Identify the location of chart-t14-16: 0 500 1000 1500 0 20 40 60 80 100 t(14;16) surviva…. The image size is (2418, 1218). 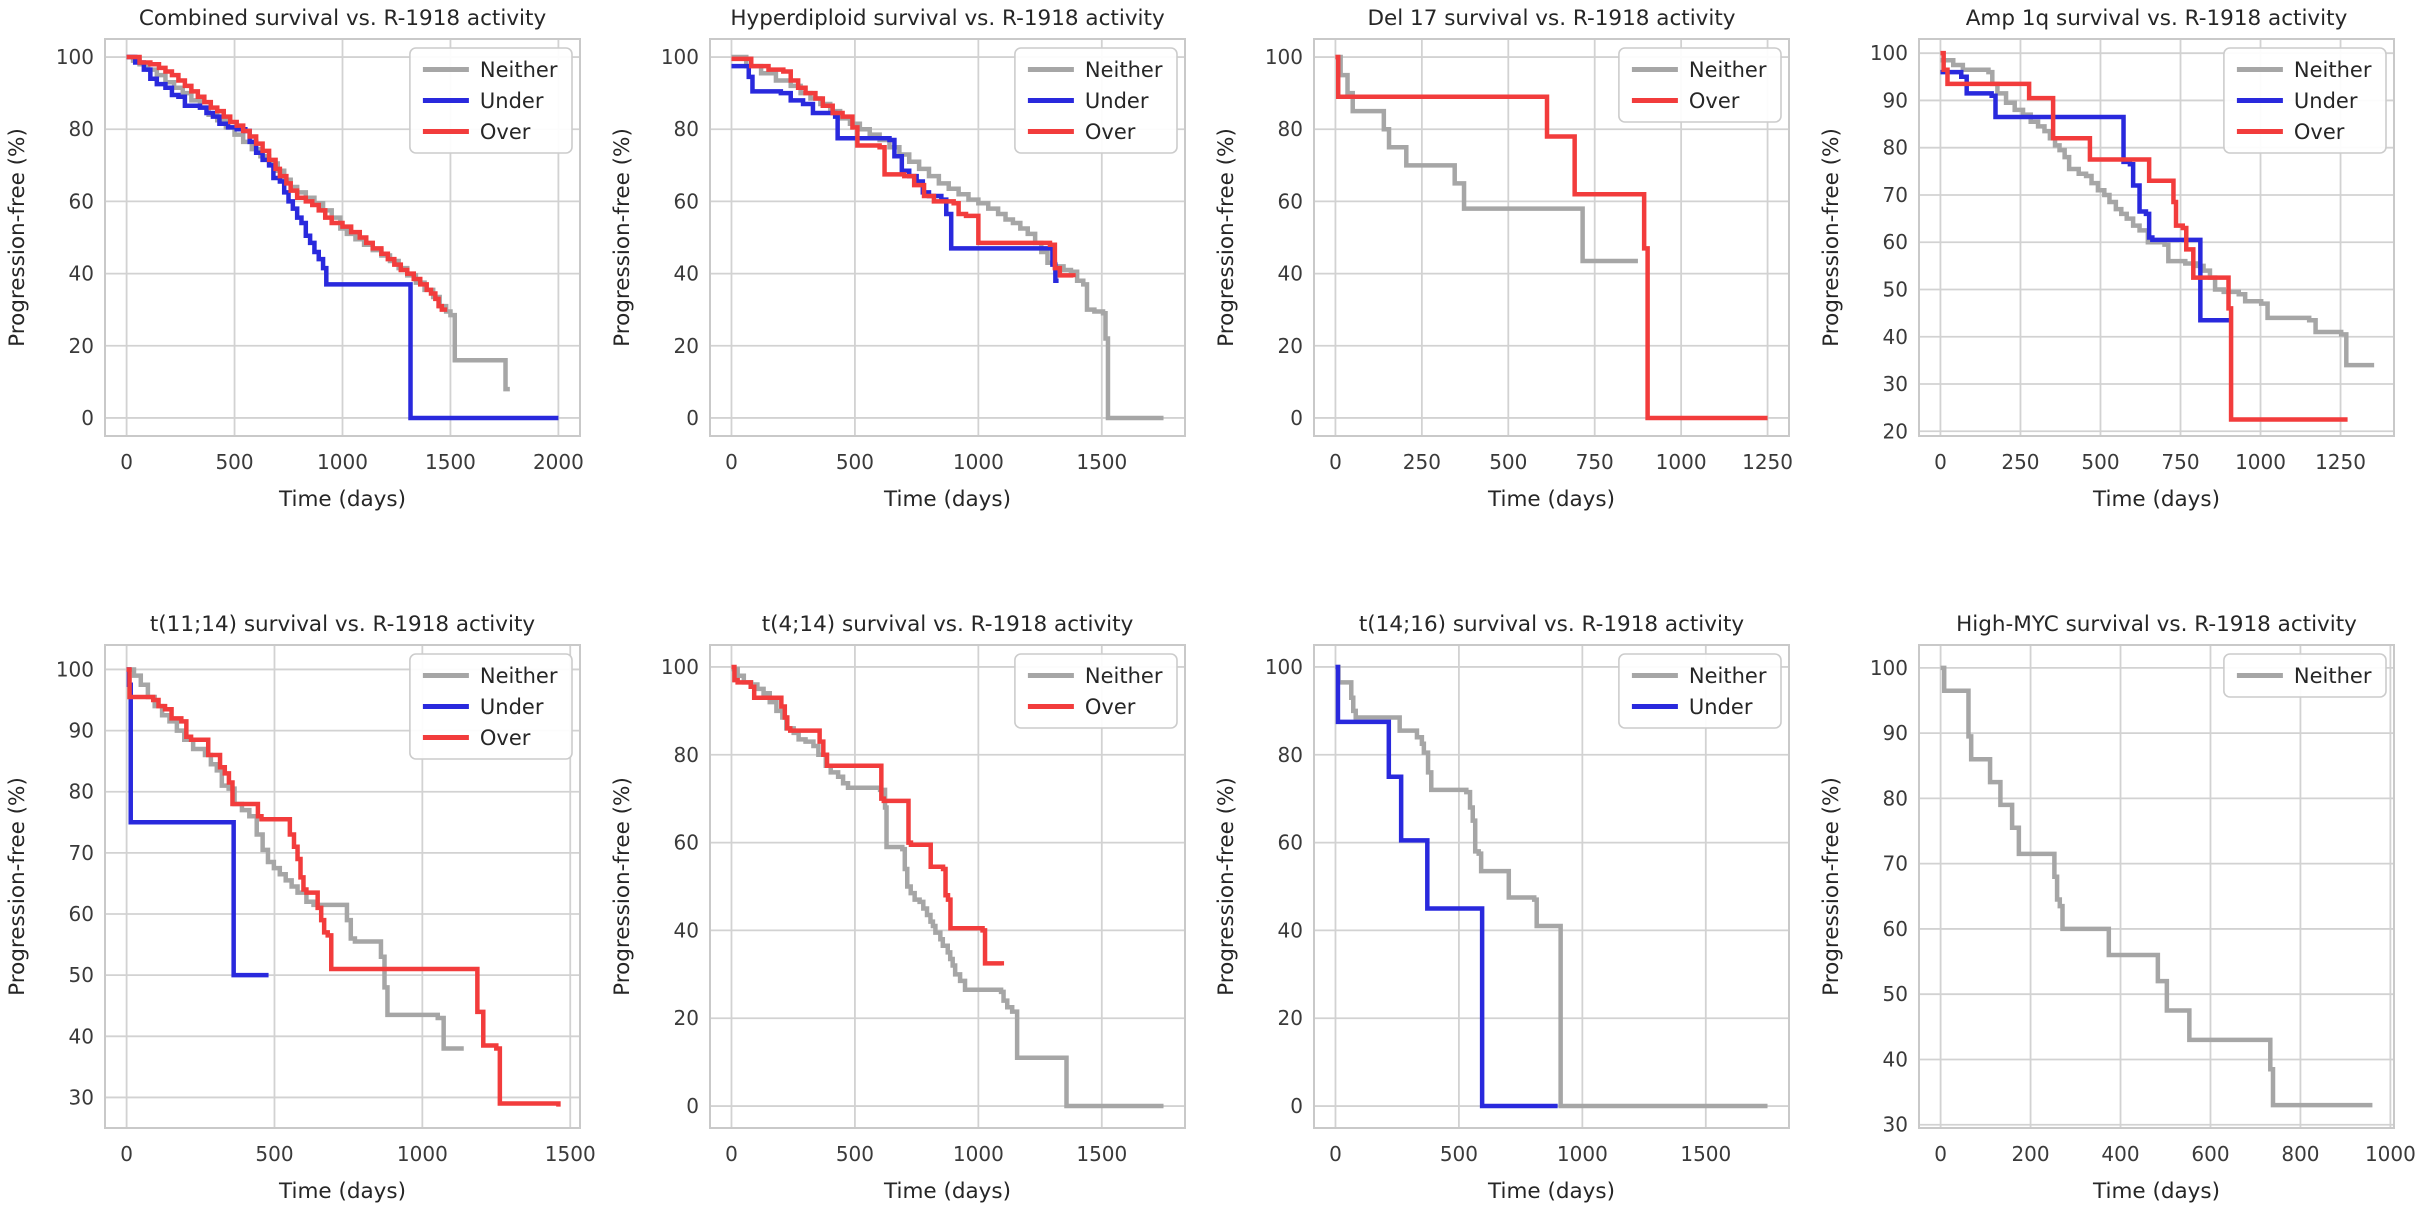
(1511, 913).